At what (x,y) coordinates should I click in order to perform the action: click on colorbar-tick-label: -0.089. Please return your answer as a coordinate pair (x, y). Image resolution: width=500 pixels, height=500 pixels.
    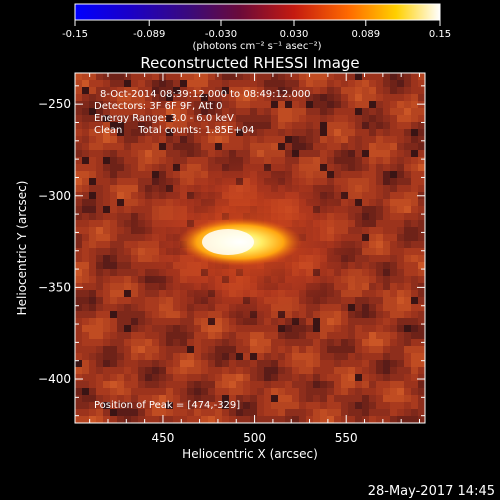
    Looking at the image, I should click on (149, 34).